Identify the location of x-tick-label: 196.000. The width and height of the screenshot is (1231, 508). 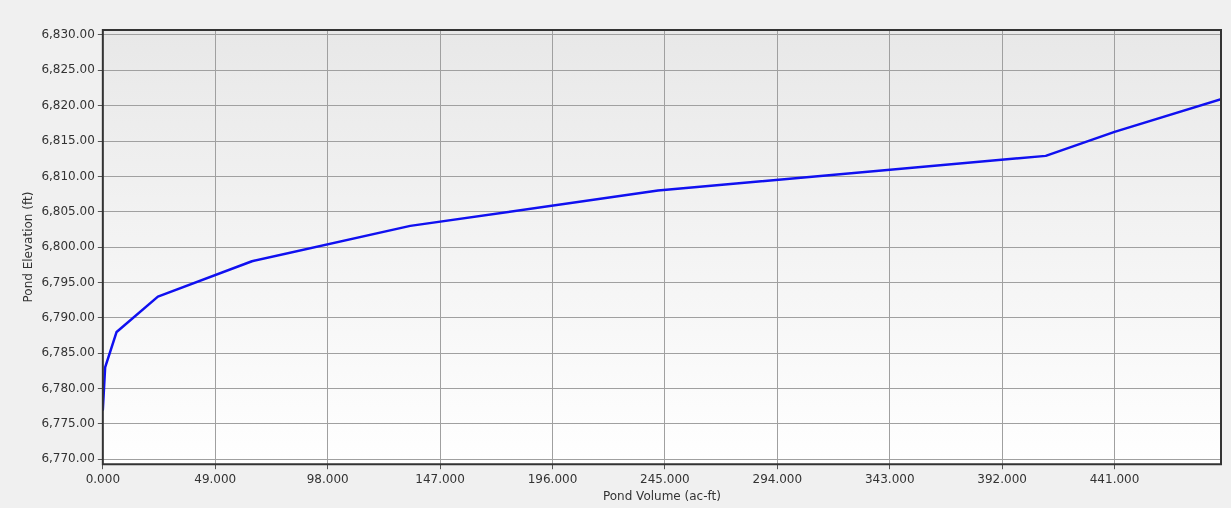
(552, 478).